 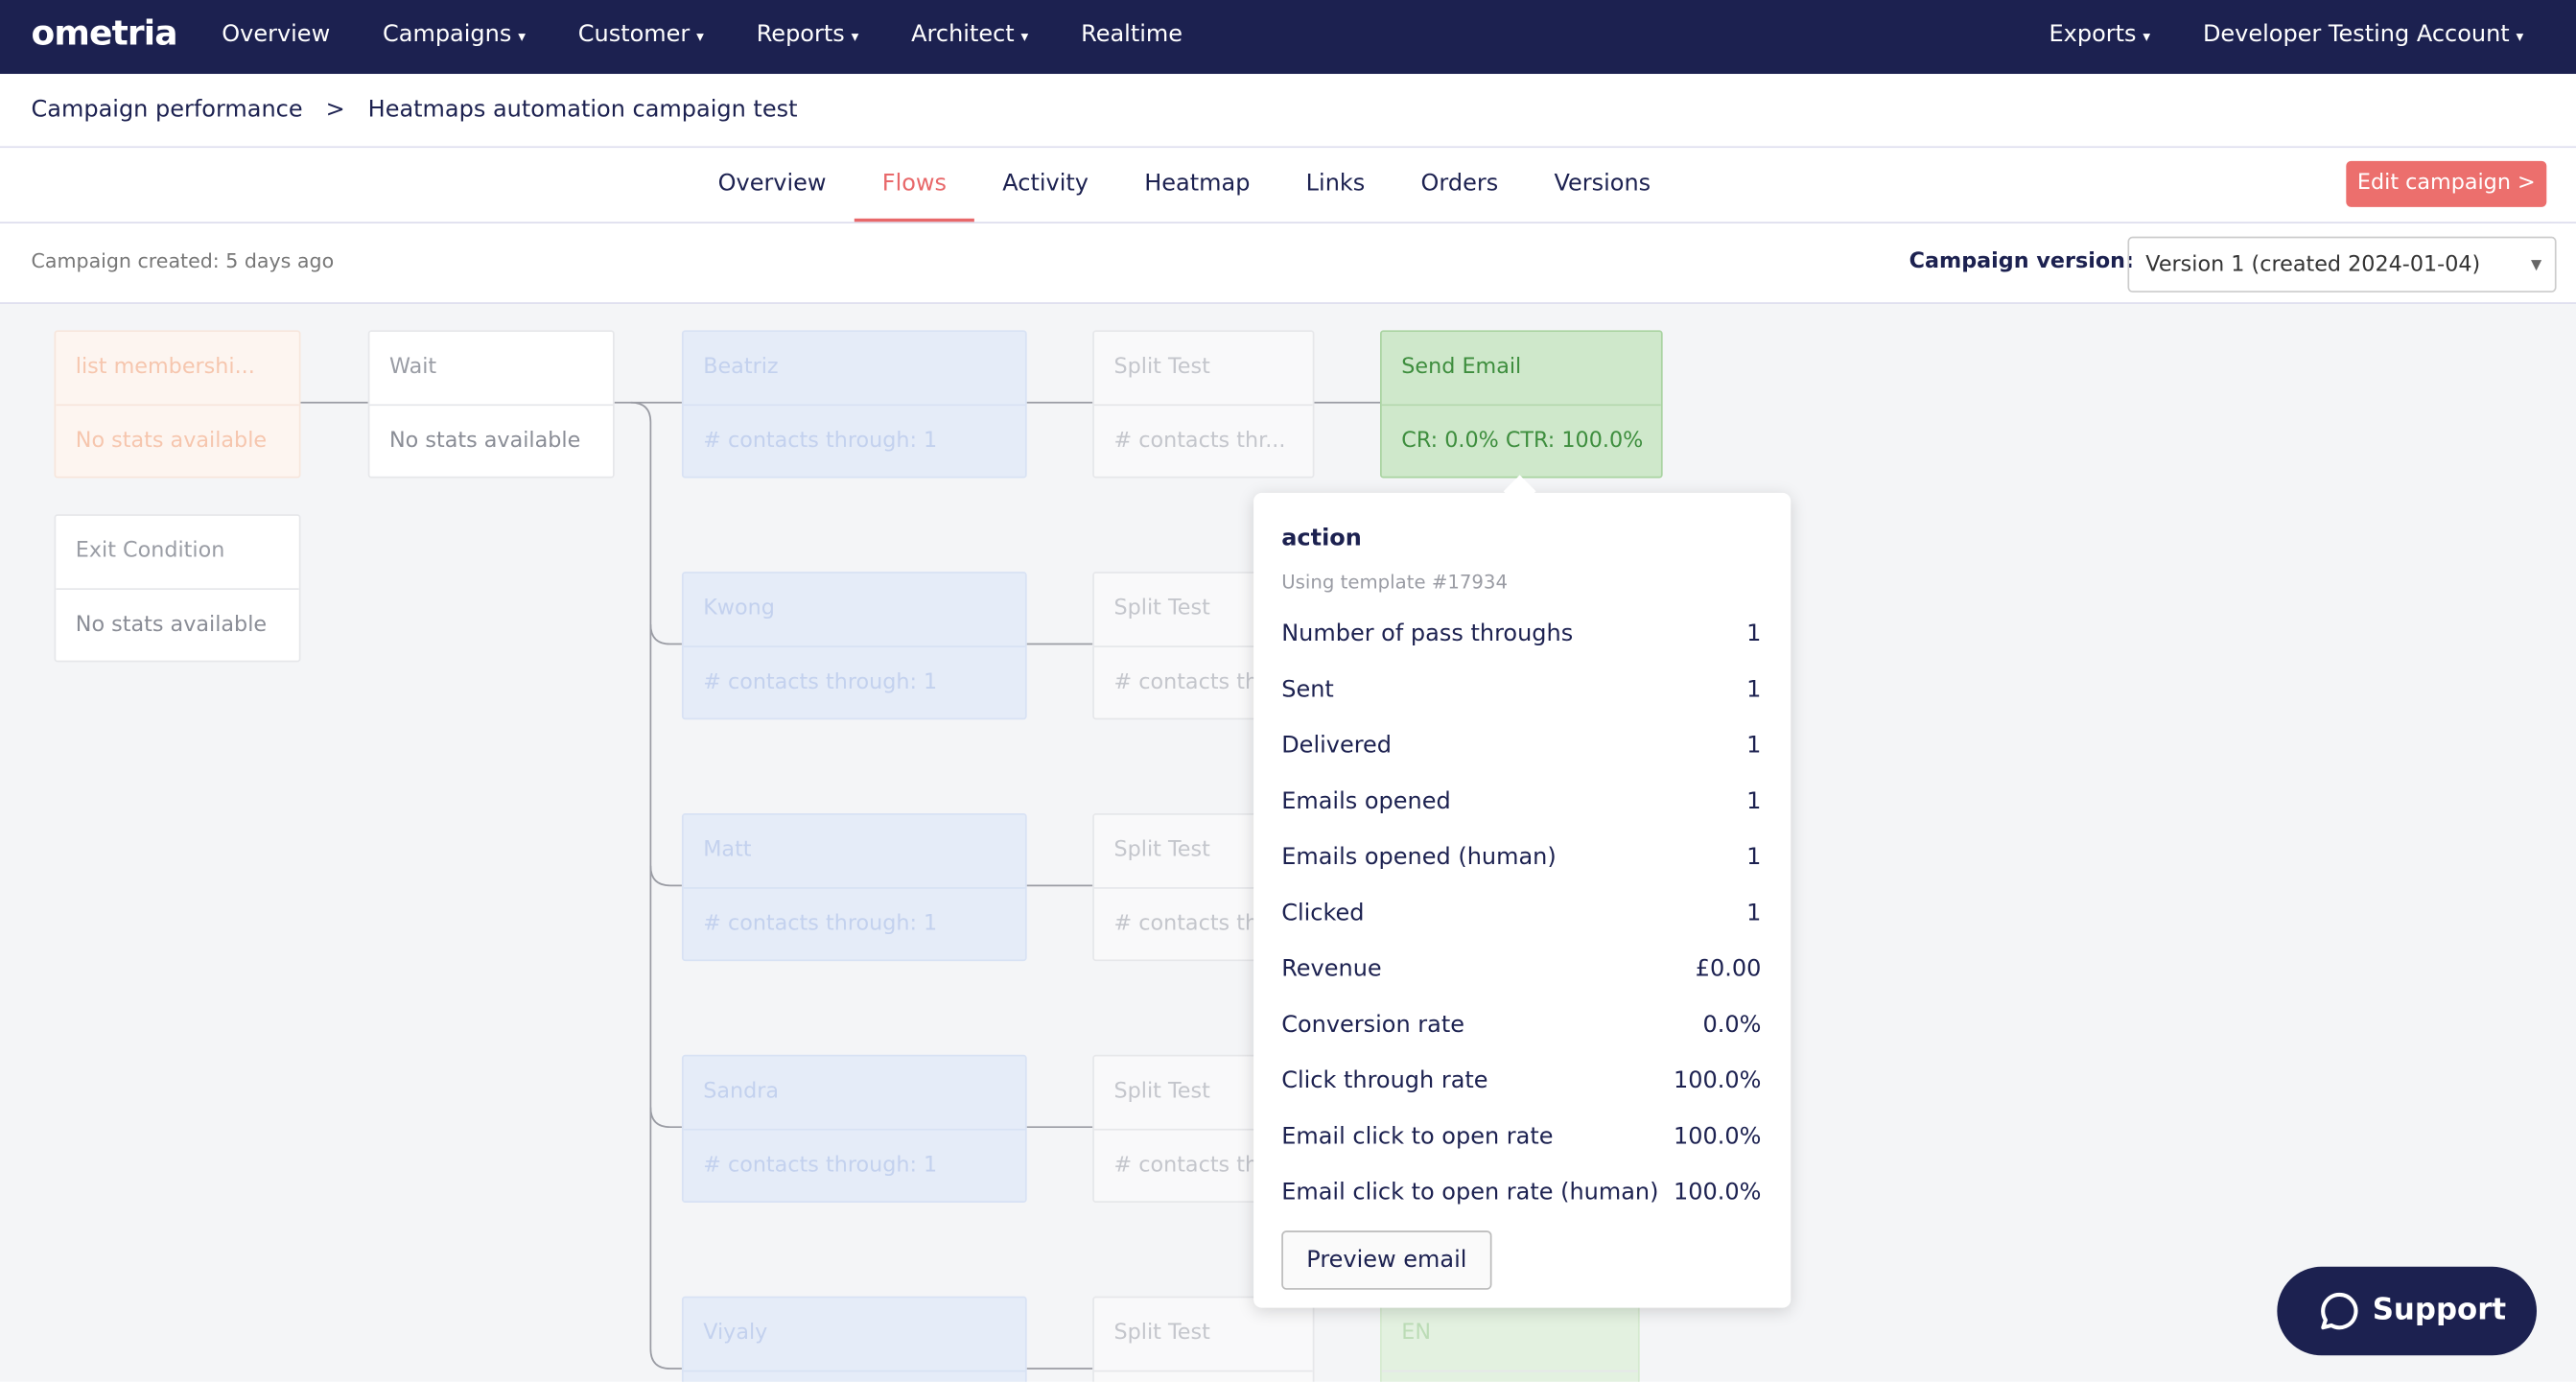 I want to click on flow-node: Split Test, so click(x=1203, y=1339).